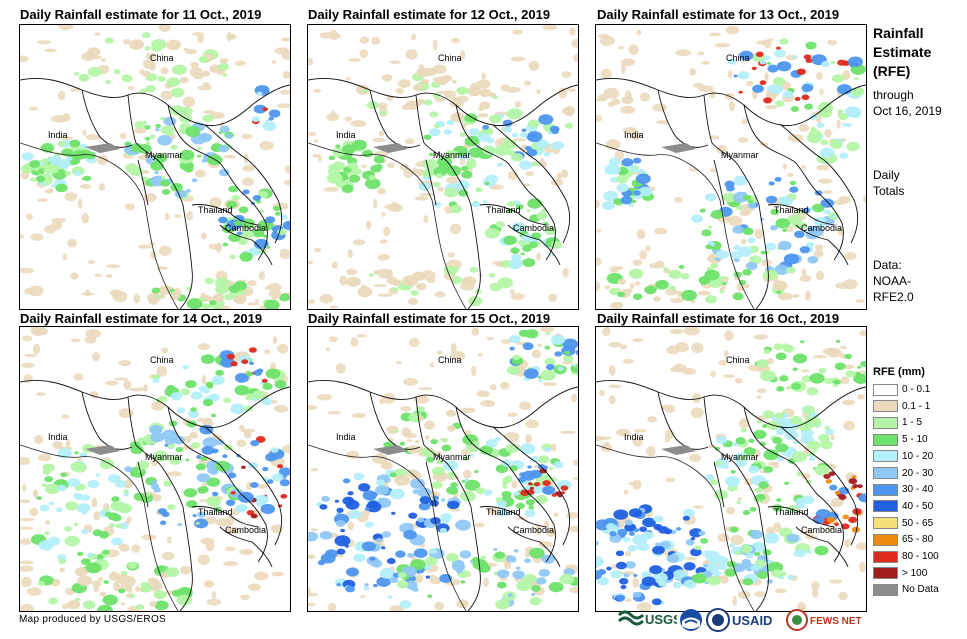 Image resolution: width=967 pixels, height=639 pixels. I want to click on rainfall-map-oct14: China India Myanmar Thailand Cambodia, so click(155, 469).